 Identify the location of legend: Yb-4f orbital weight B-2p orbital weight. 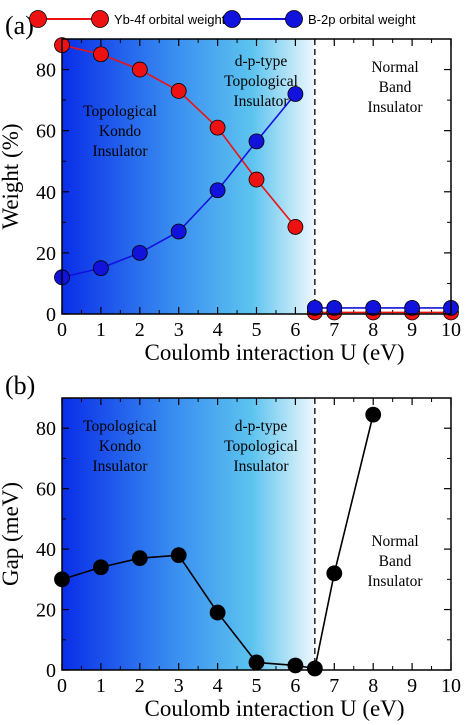
(222, 19).